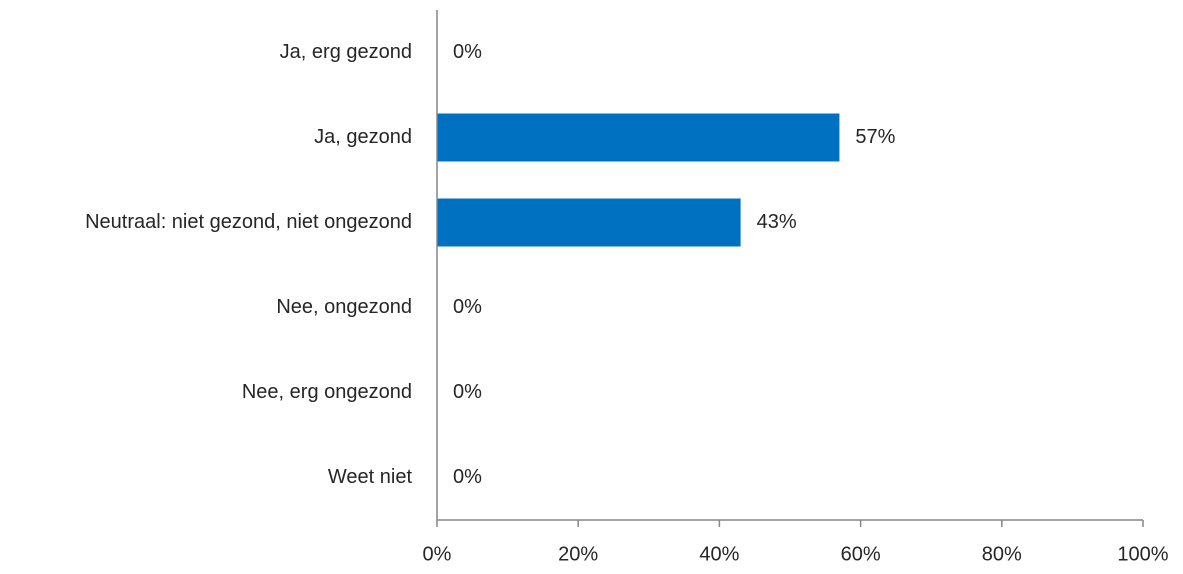  What do you see at coordinates (437, 554) in the screenshot?
I see `x-tick-label-0: 0%` at bounding box center [437, 554].